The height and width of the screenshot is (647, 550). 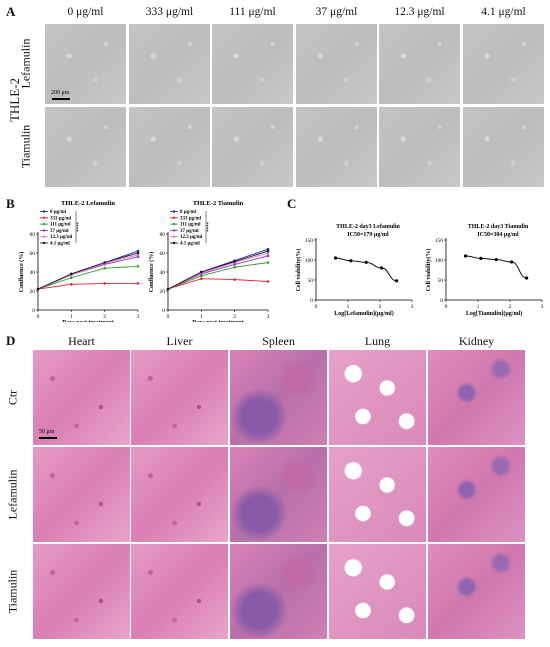 What do you see at coordinates (47, 432) in the screenshot?
I see `panel-d-scale-bar-label: 50 μm` at bounding box center [47, 432].